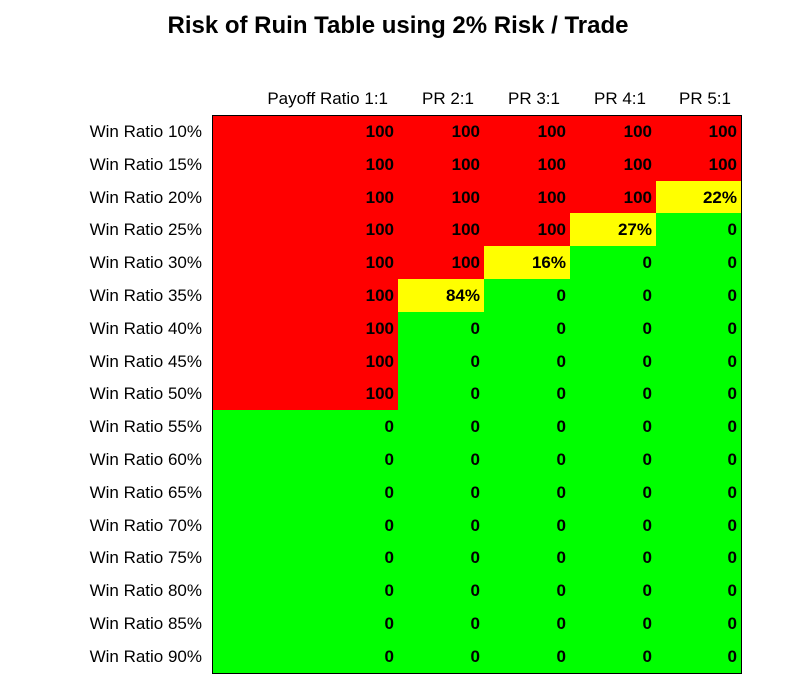 Image resolution: width=796 pixels, height=681 pixels. Describe the element at coordinates (145, 656) in the screenshot. I see `row-label: Win Ratio 90%` at that location.